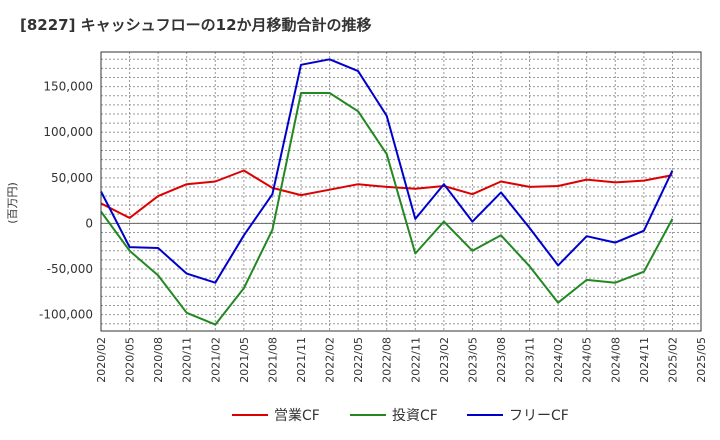 This screenshot has width=720, height=440. What do you see at coordinates (68, 132) in the screenshot?
I see `y-tick-label: 100,000` at bounding box center [68, 132].